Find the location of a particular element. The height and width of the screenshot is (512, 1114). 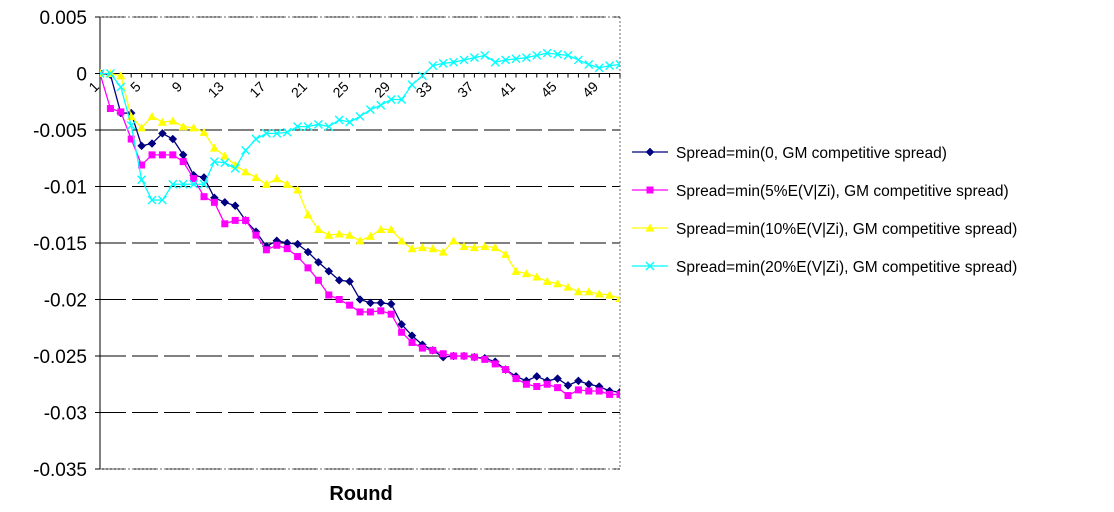

x-tick-label-10: 41 is located at coordinates (507, 89).